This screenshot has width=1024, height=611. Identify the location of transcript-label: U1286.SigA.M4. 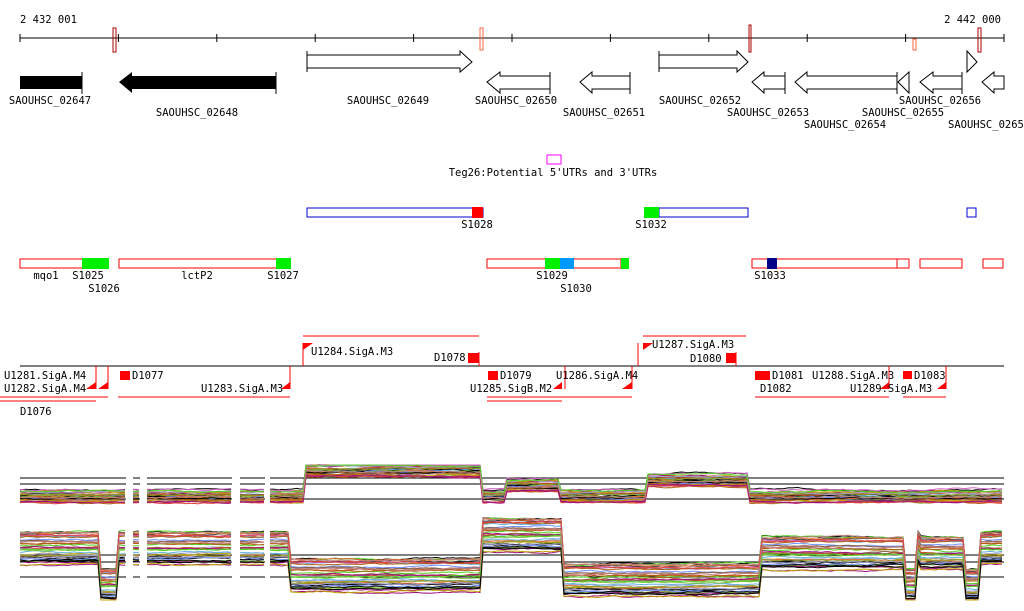
(597, 376).